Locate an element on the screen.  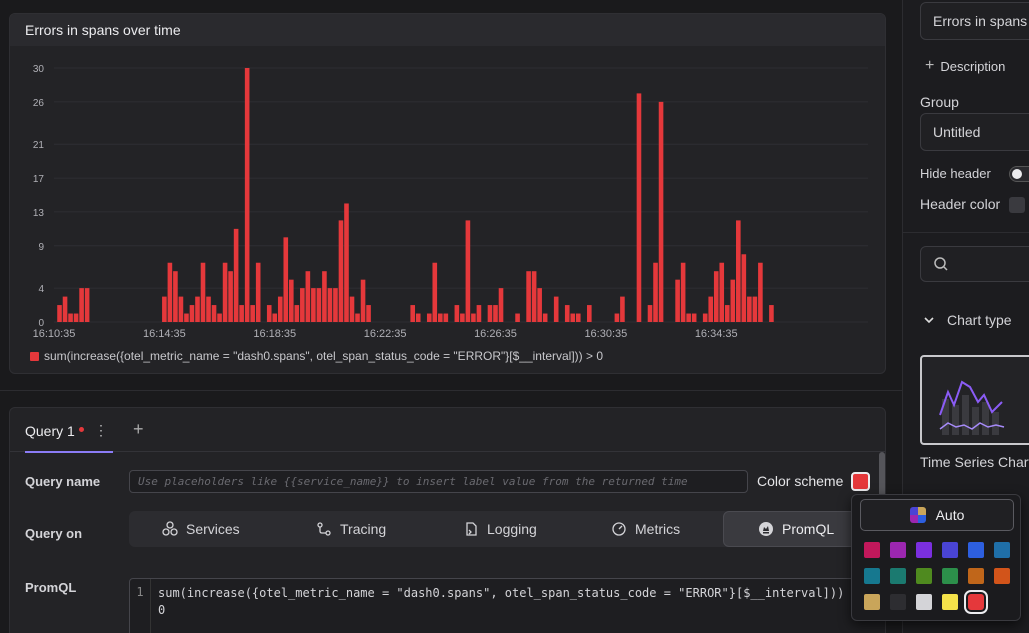
chart-type-toggle: Chart type is located at coordinates (967, 320).